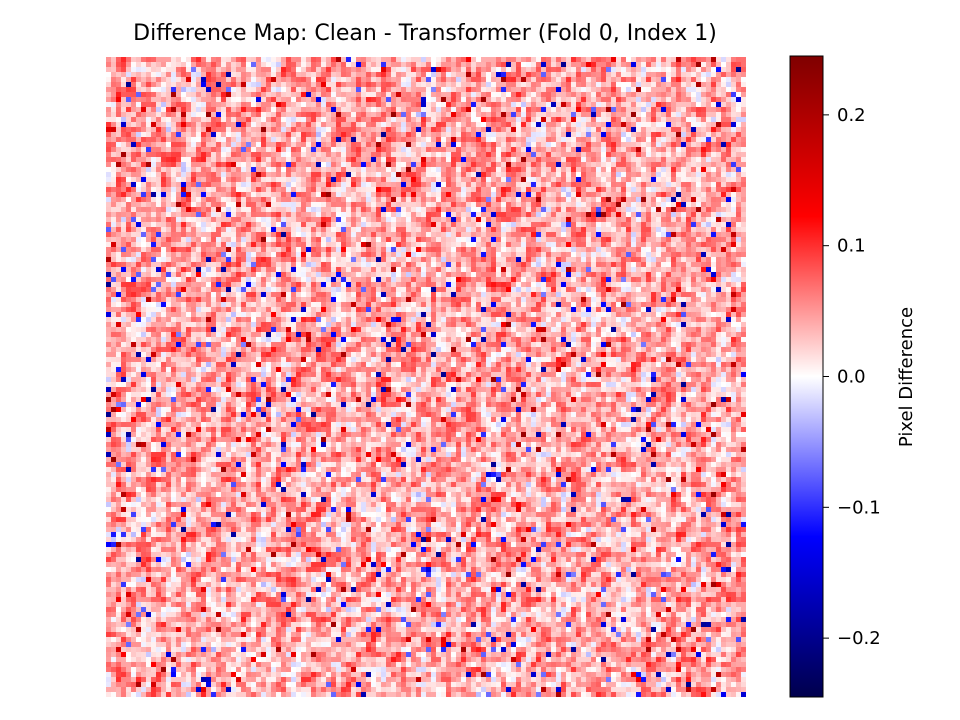 This screenshot has height=720, width=960. Describe the element at coordinates (859, 638) in the screenshot. I see `colorbar-tick-label: −0.2` at that location.